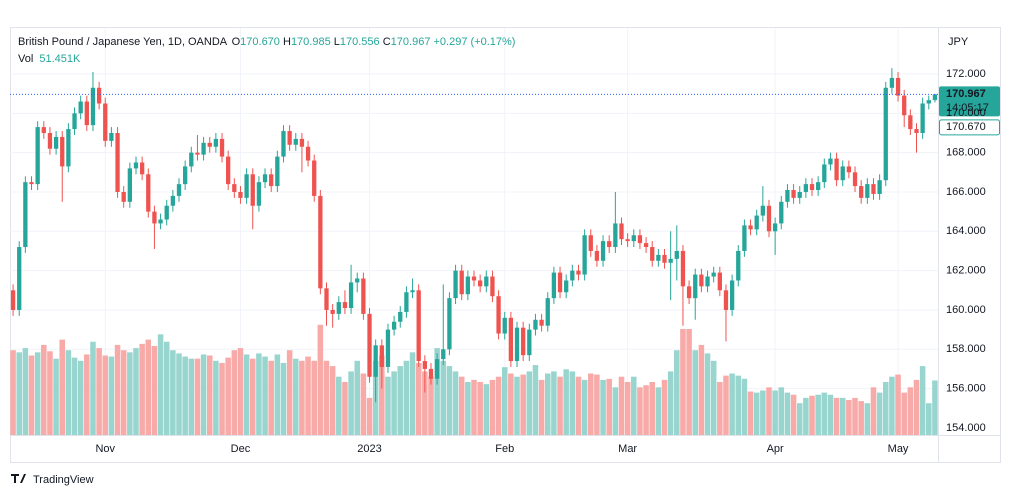  I want to click on y-tick-label: 172.000, so click(966, 74).